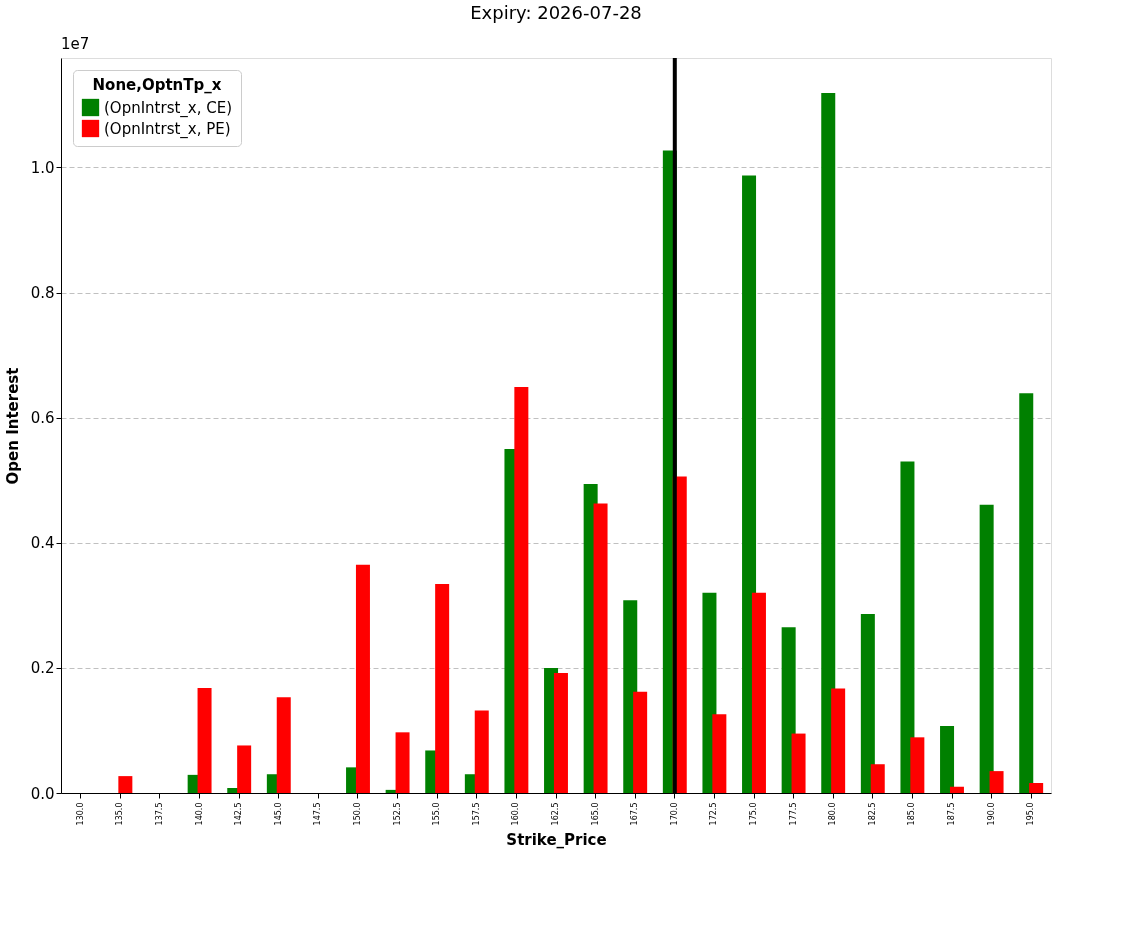 This screenshot has width=1134, height=928. What do you see at coordinates (1031, 814) in the screenshot?
I see `x-tick-label: 195.0` at bounding box center [1031, 814].